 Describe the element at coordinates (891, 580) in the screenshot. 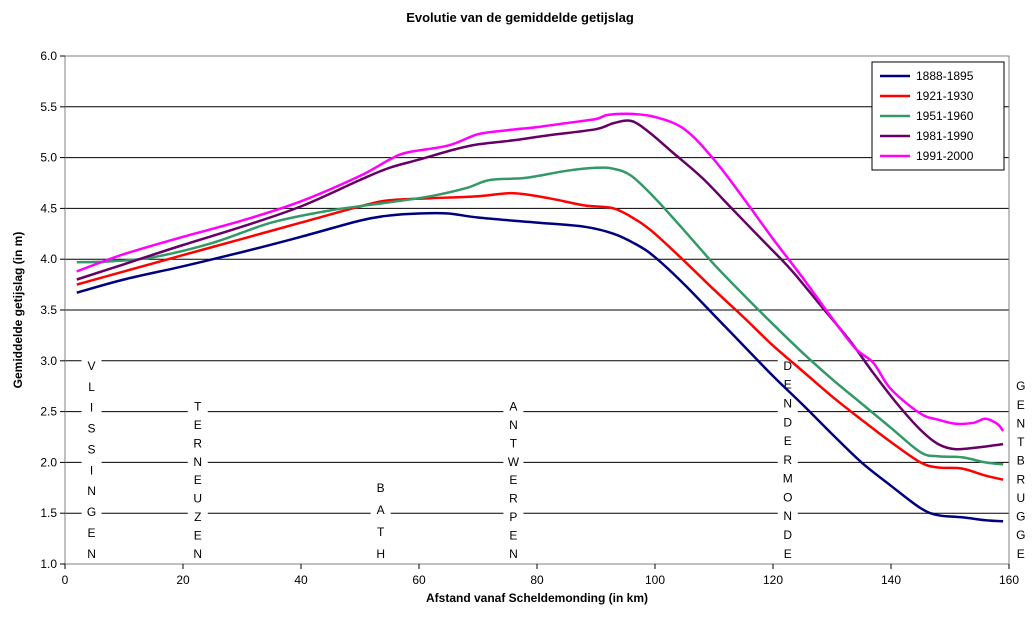

I see `x-tick-label: 140` at that location.